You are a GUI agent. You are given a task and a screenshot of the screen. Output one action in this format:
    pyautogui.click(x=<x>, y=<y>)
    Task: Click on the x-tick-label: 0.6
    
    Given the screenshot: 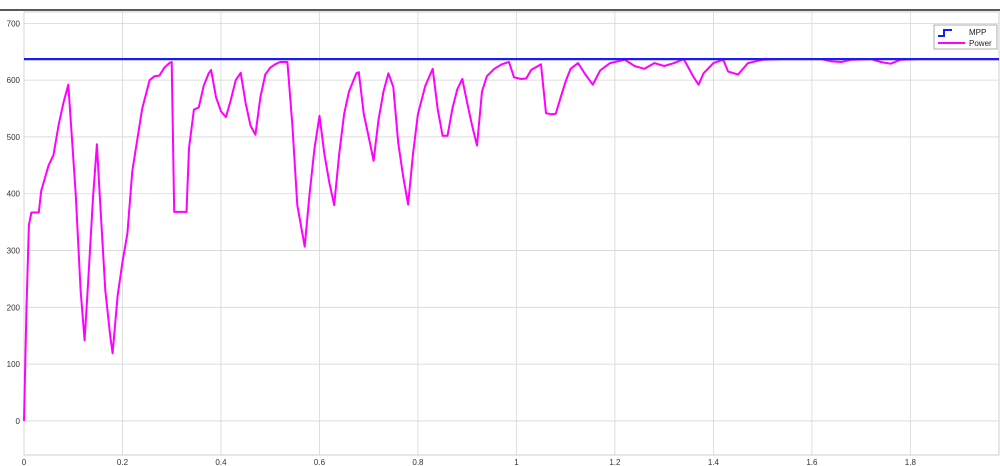 What is the action you would take?
    pyautogui.click(x=320, y=462)
    